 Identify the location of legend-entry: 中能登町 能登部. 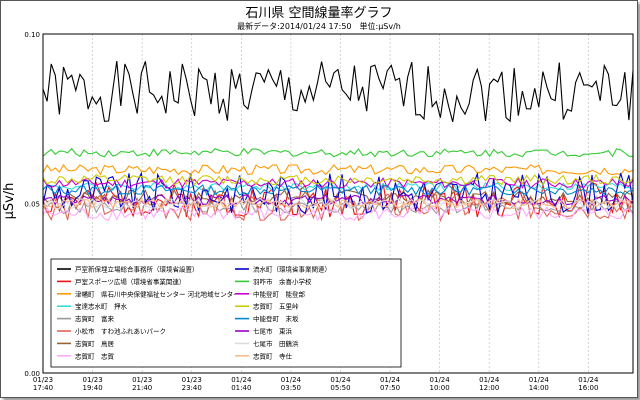
(279, 293).